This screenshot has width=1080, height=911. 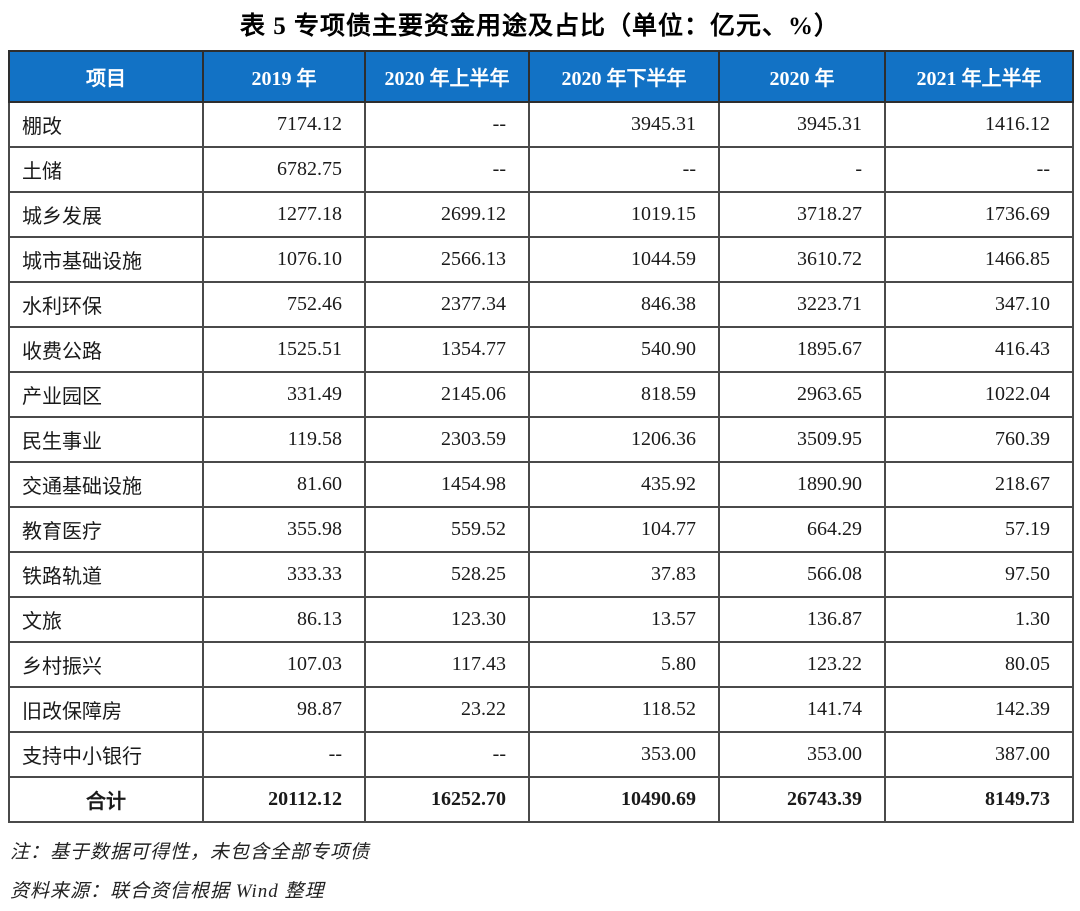 What do you see at coordinates (979, 76) in the screenshot?
I see `column-header: 2021 年上半年` at bounding box center [979, 76].